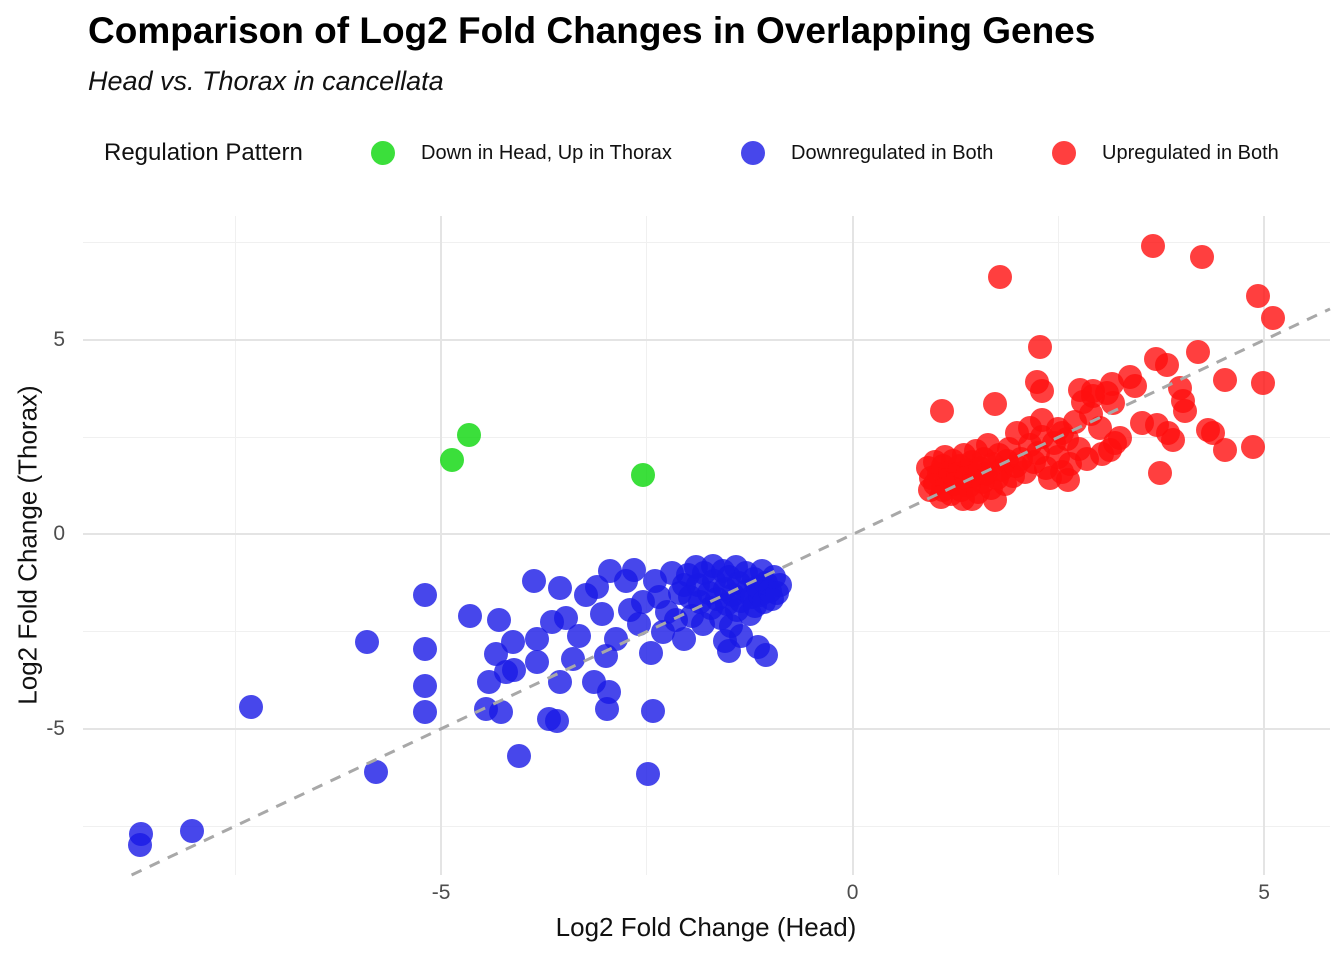  I want to click on x-tick-label: 0, so click(852, 892).